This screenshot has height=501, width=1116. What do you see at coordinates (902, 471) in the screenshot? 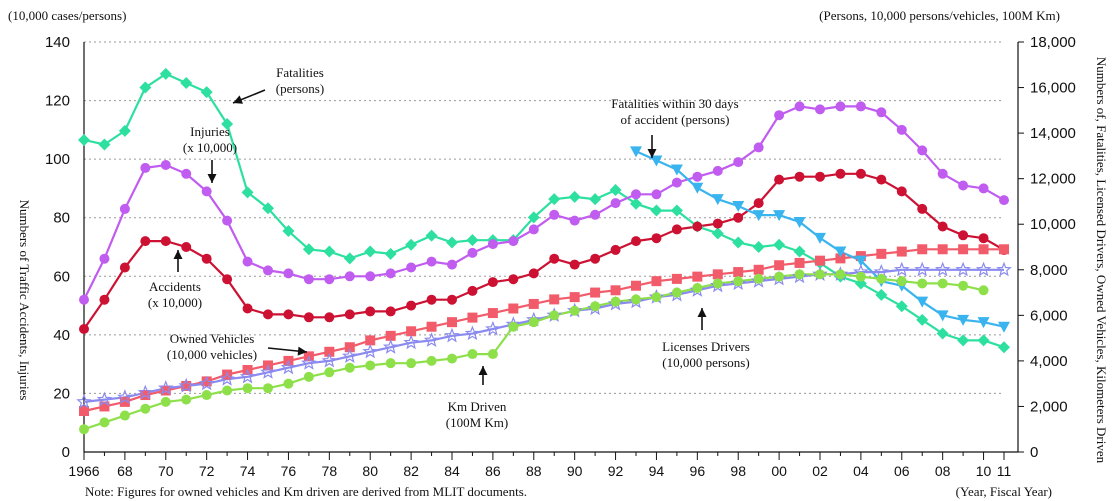
I see `x-tick-label: 06` at bounding box center [902, 471].